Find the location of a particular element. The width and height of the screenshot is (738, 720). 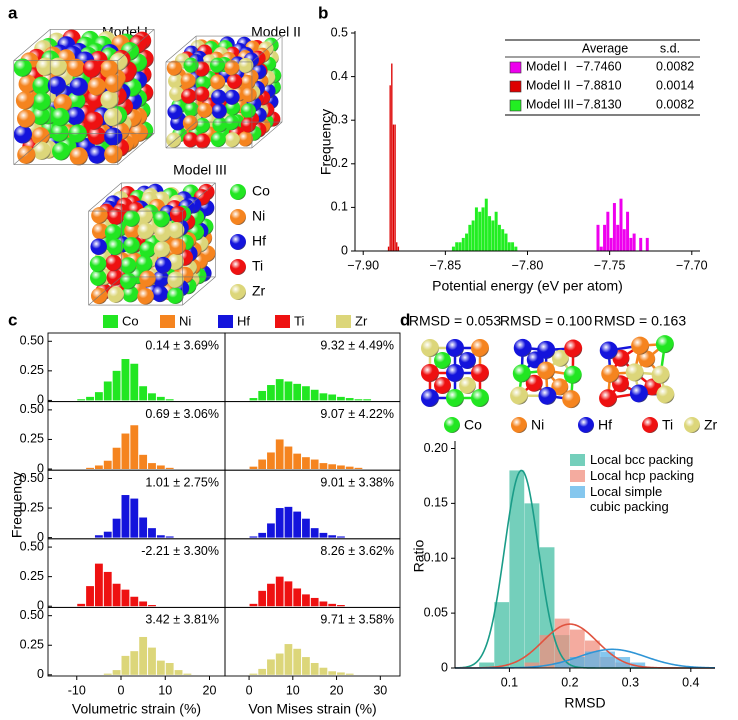

y-tick-label: 0.2 is located at coordinates (339, 163).